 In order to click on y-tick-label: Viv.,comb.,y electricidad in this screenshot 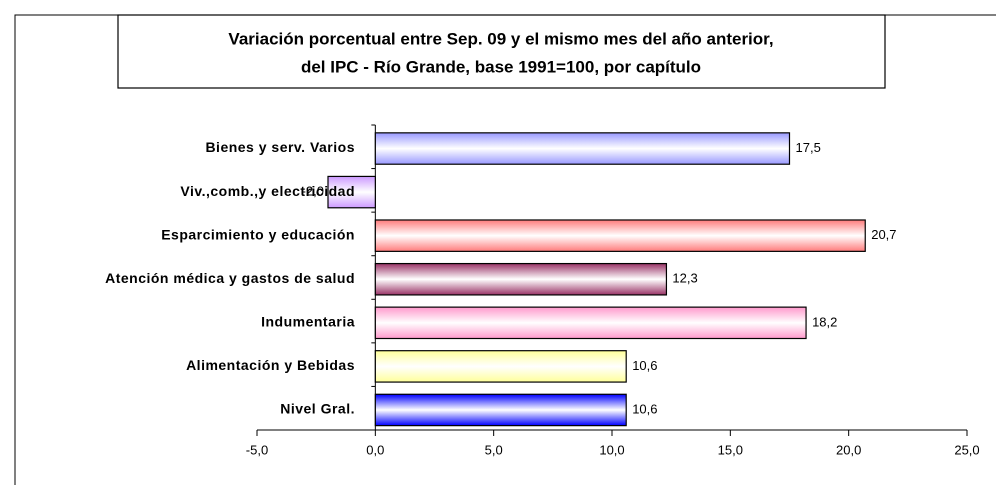, I will do `click(267, 191)`.